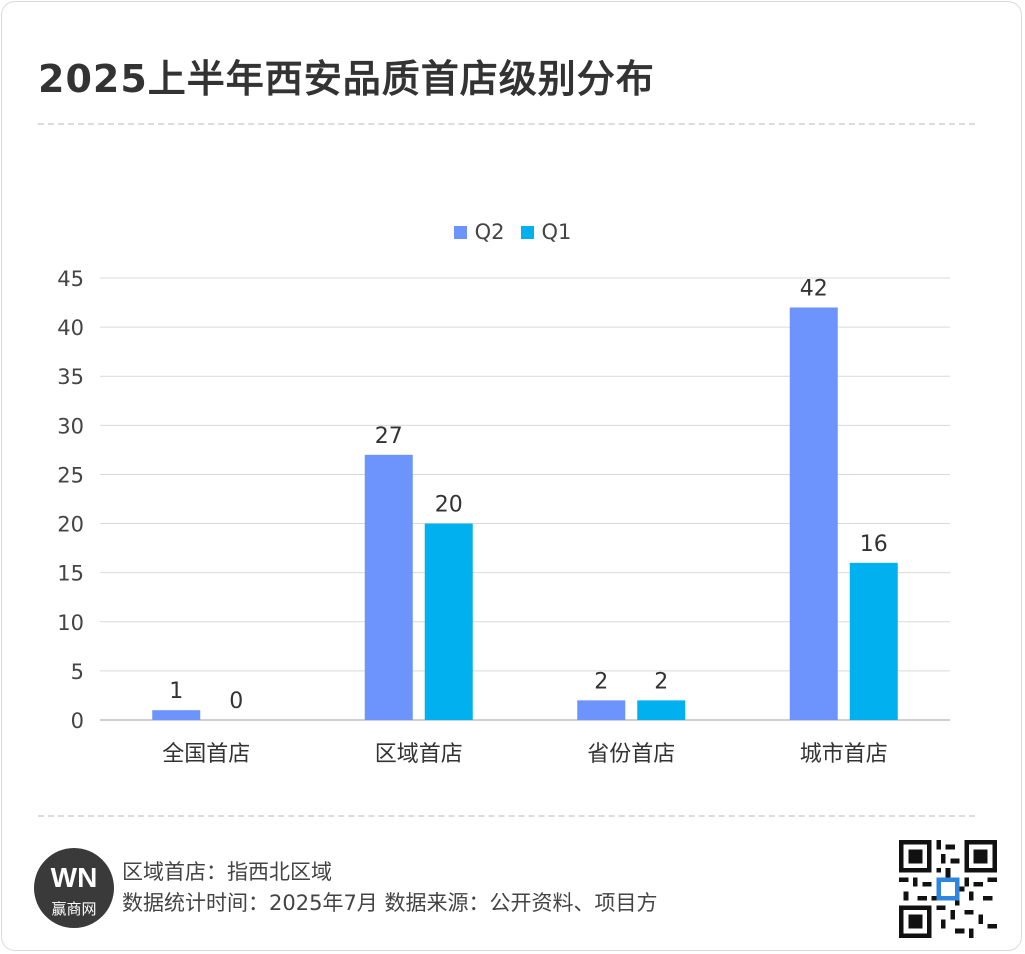  I want to click on y-tick-label: 5, so click(77, 672).